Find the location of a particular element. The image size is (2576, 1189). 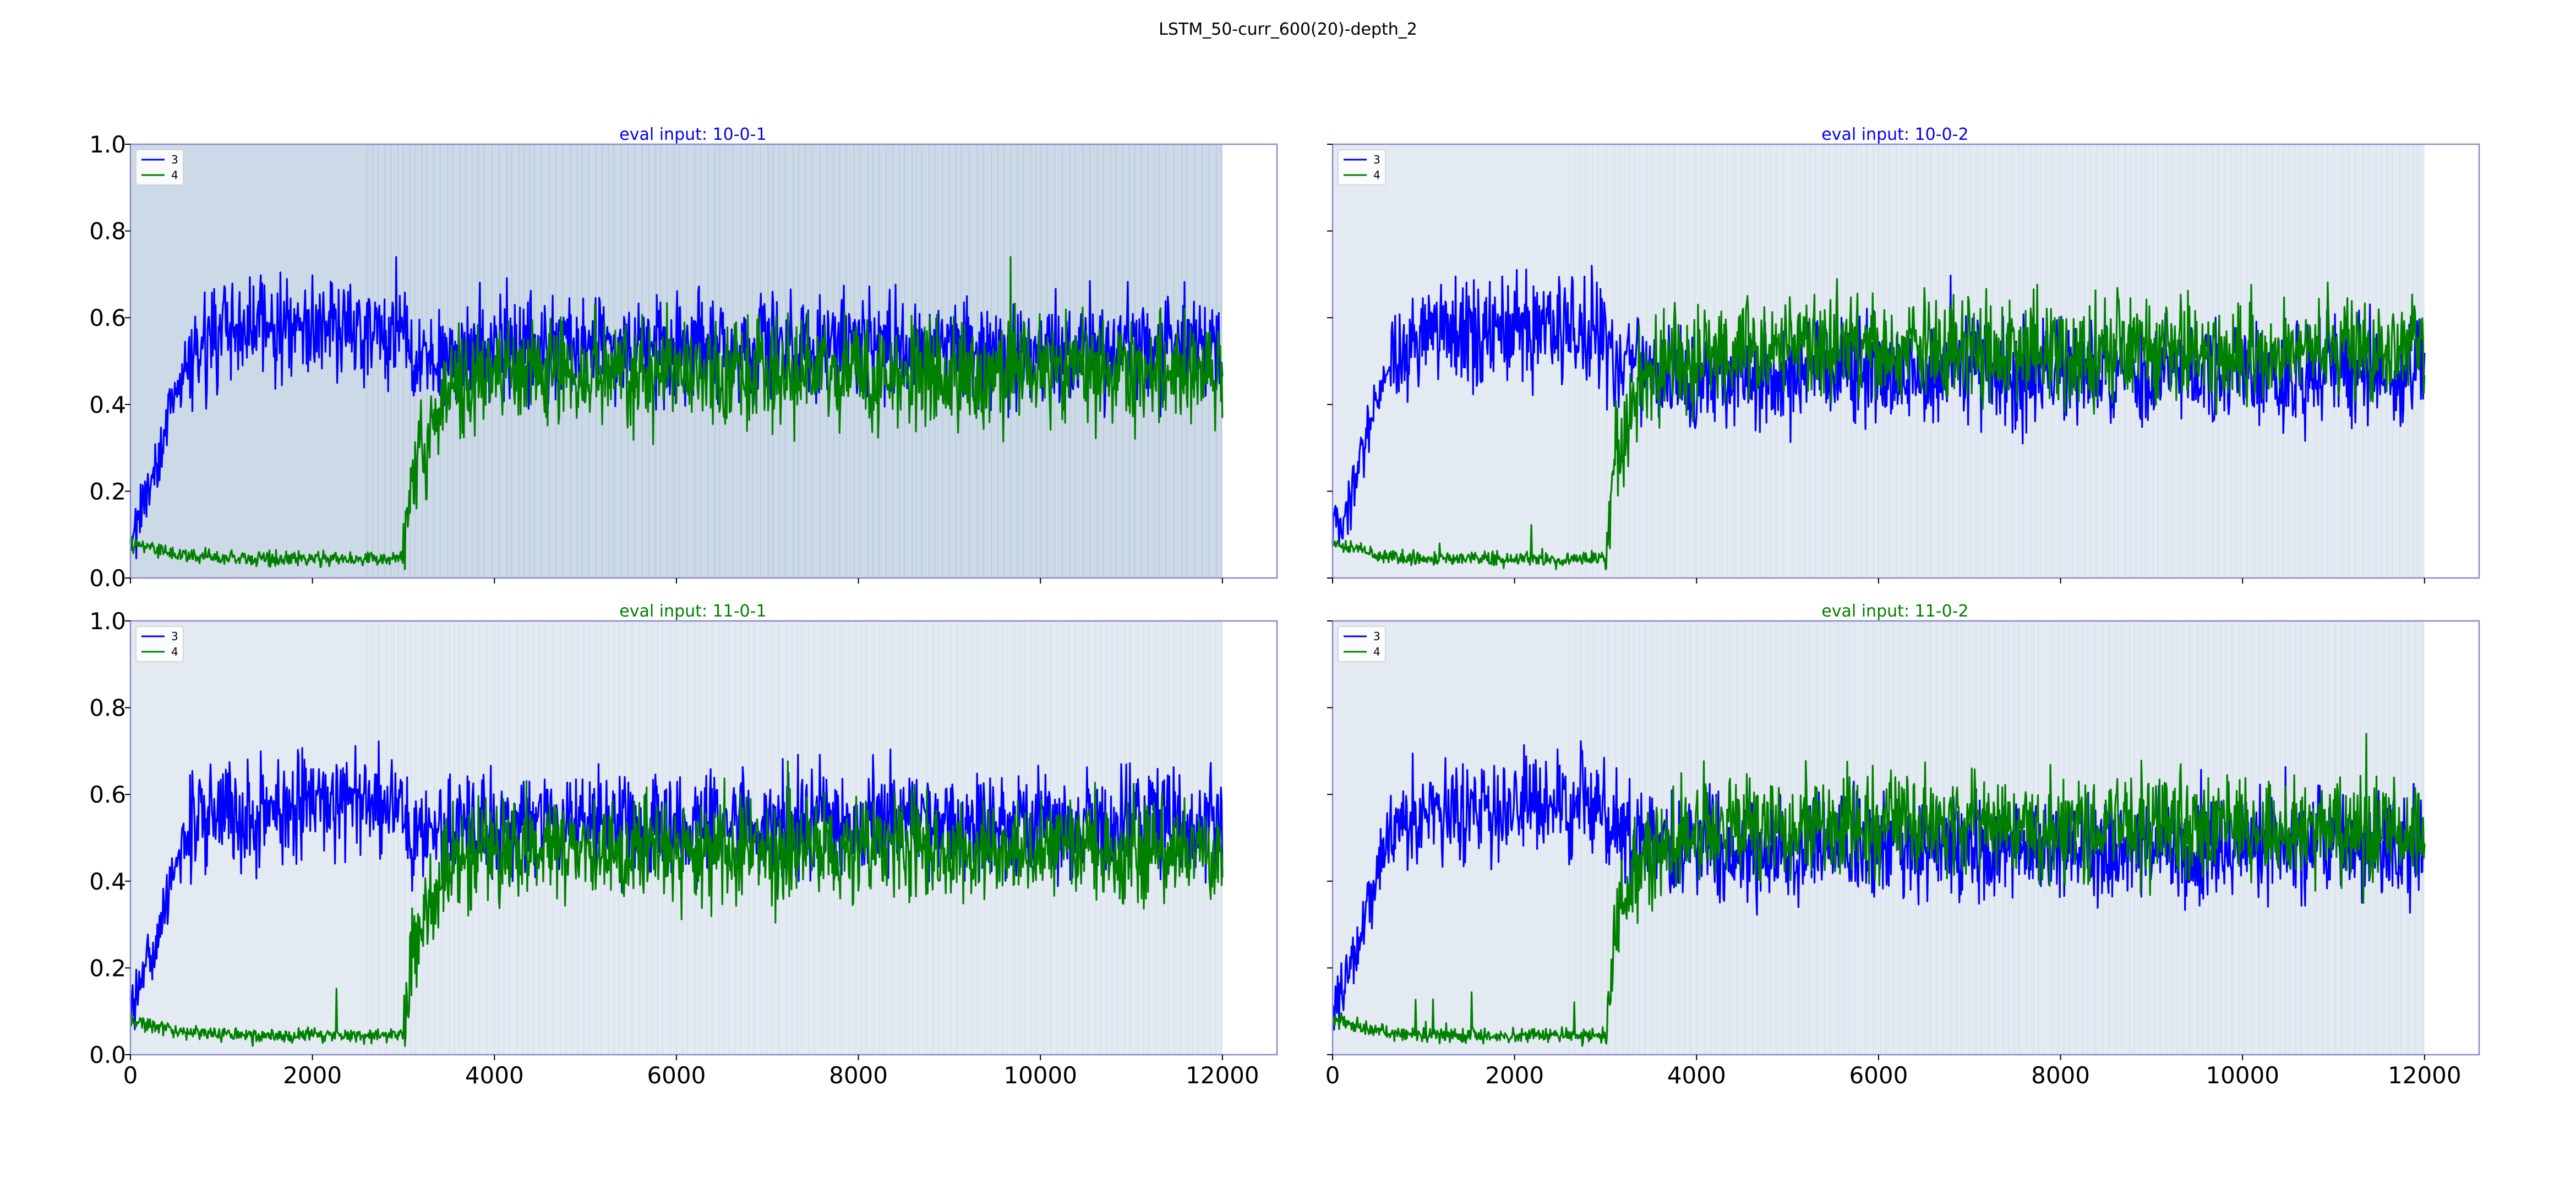

shading-stripes is located at coordinates (794, 838).